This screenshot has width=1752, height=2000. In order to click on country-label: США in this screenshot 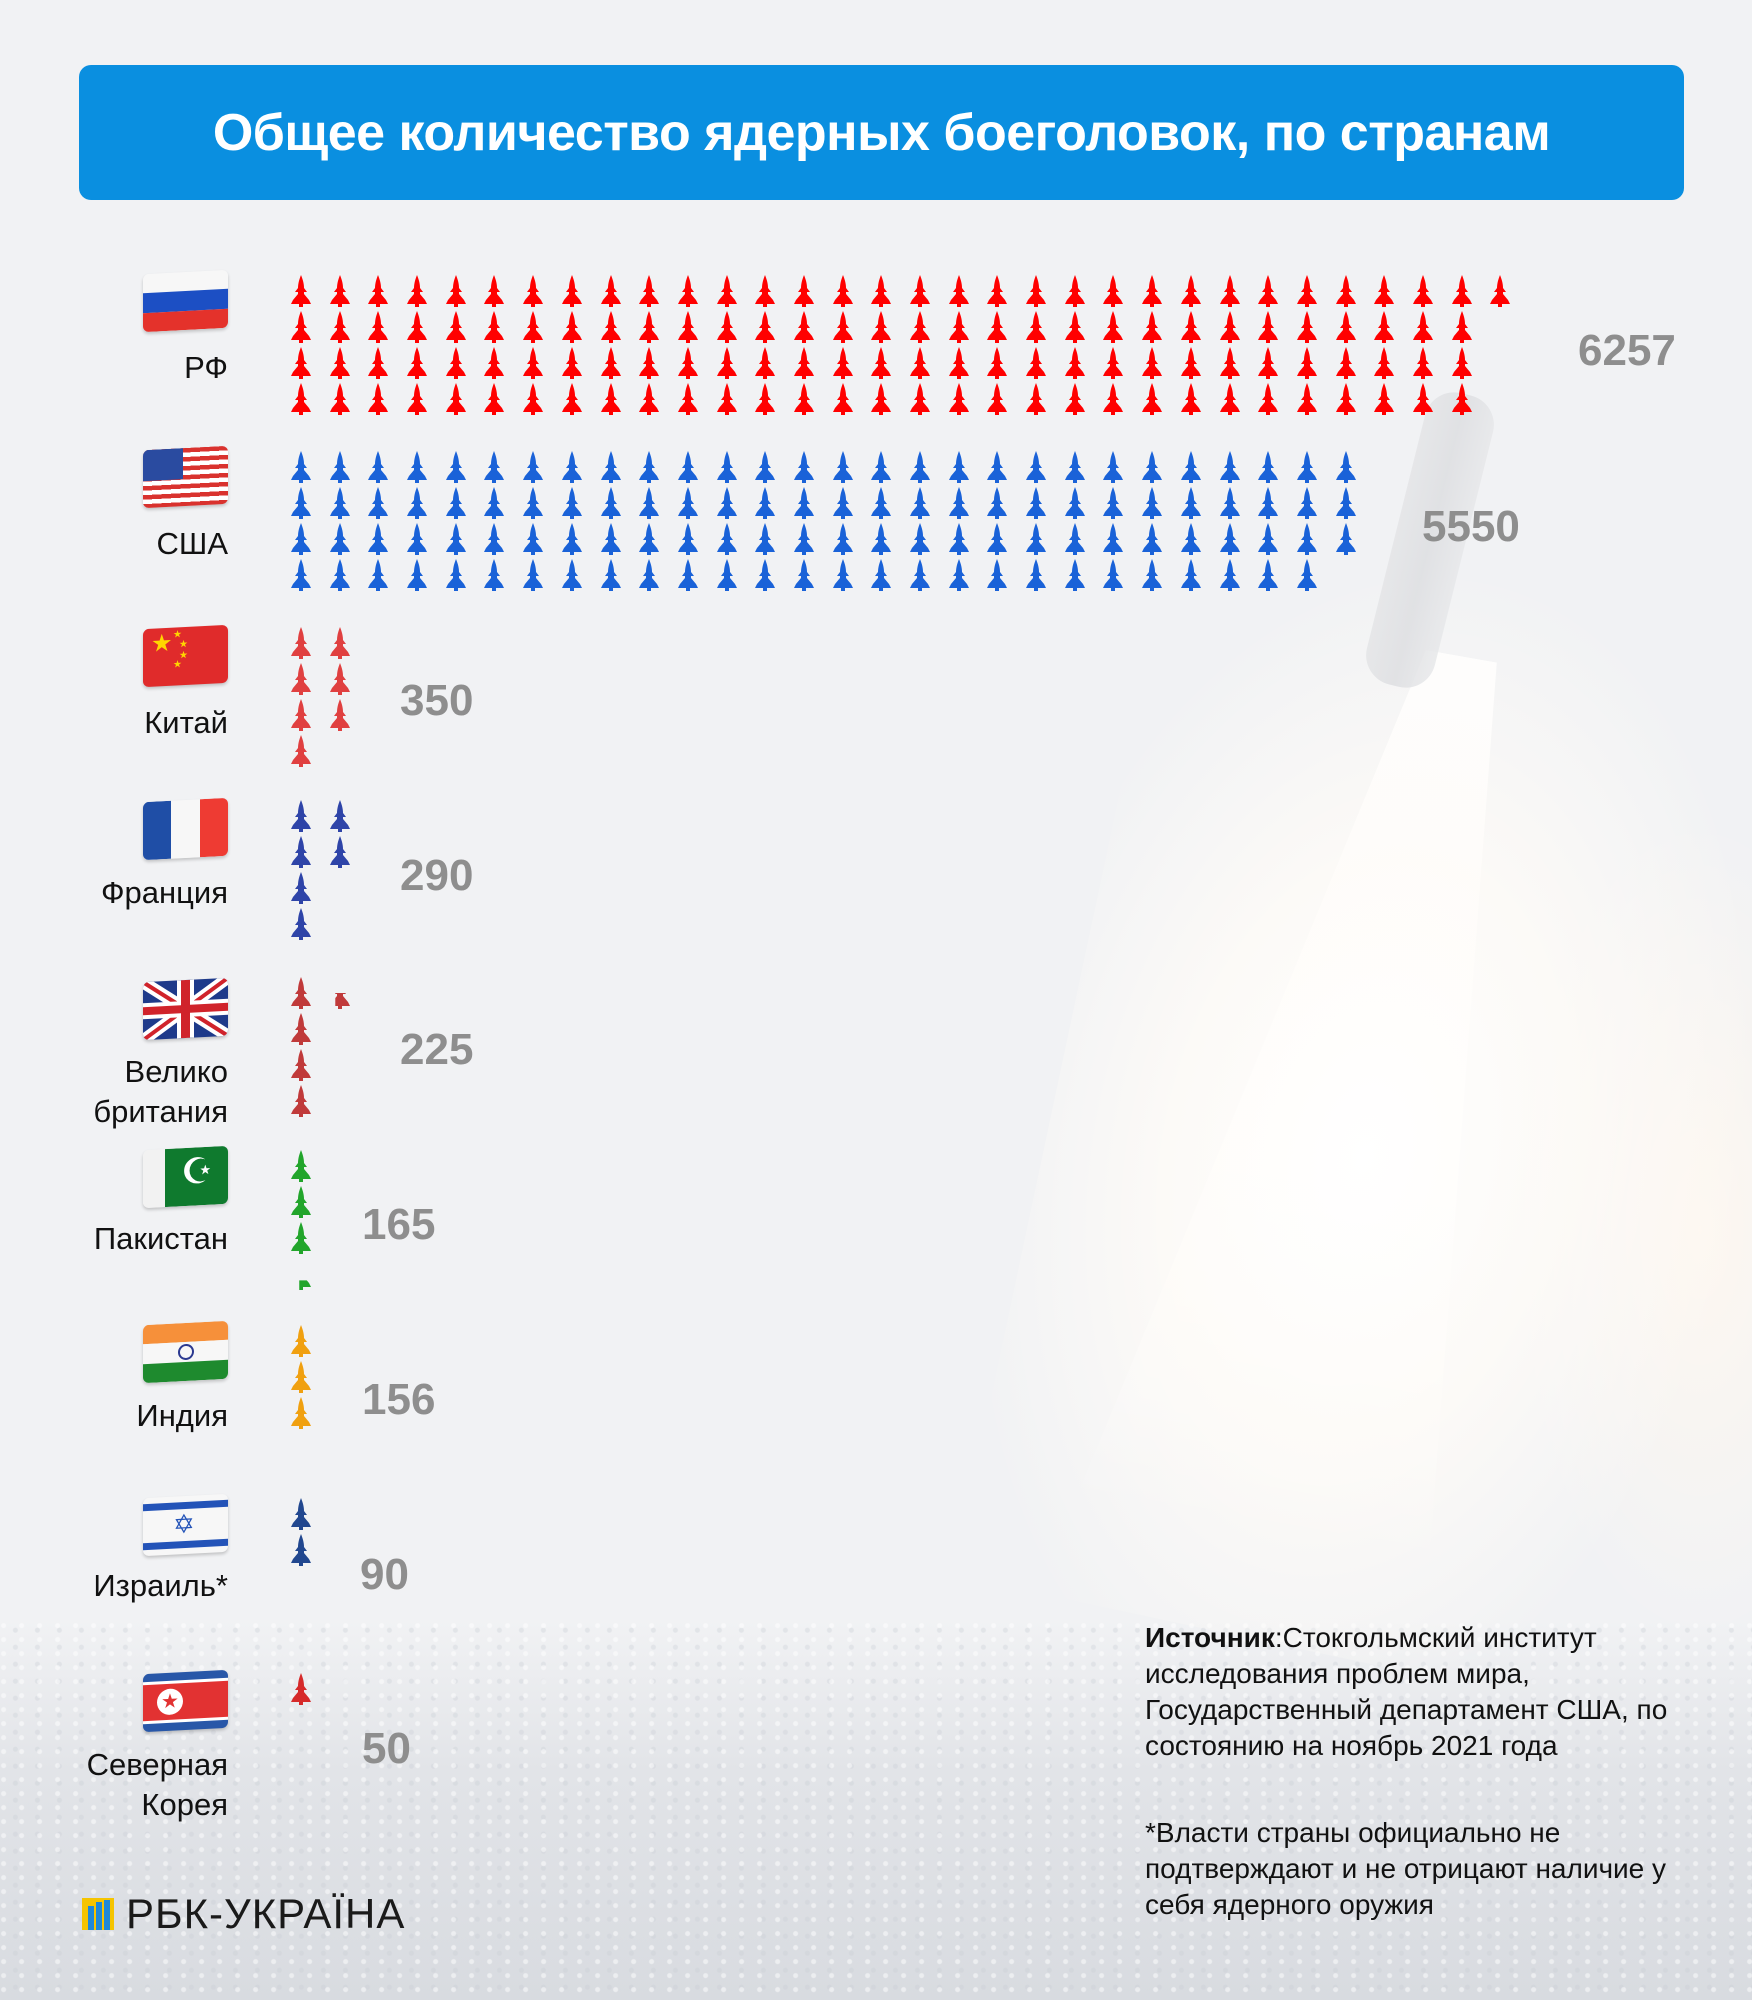, I will do `click(192, 543)`.